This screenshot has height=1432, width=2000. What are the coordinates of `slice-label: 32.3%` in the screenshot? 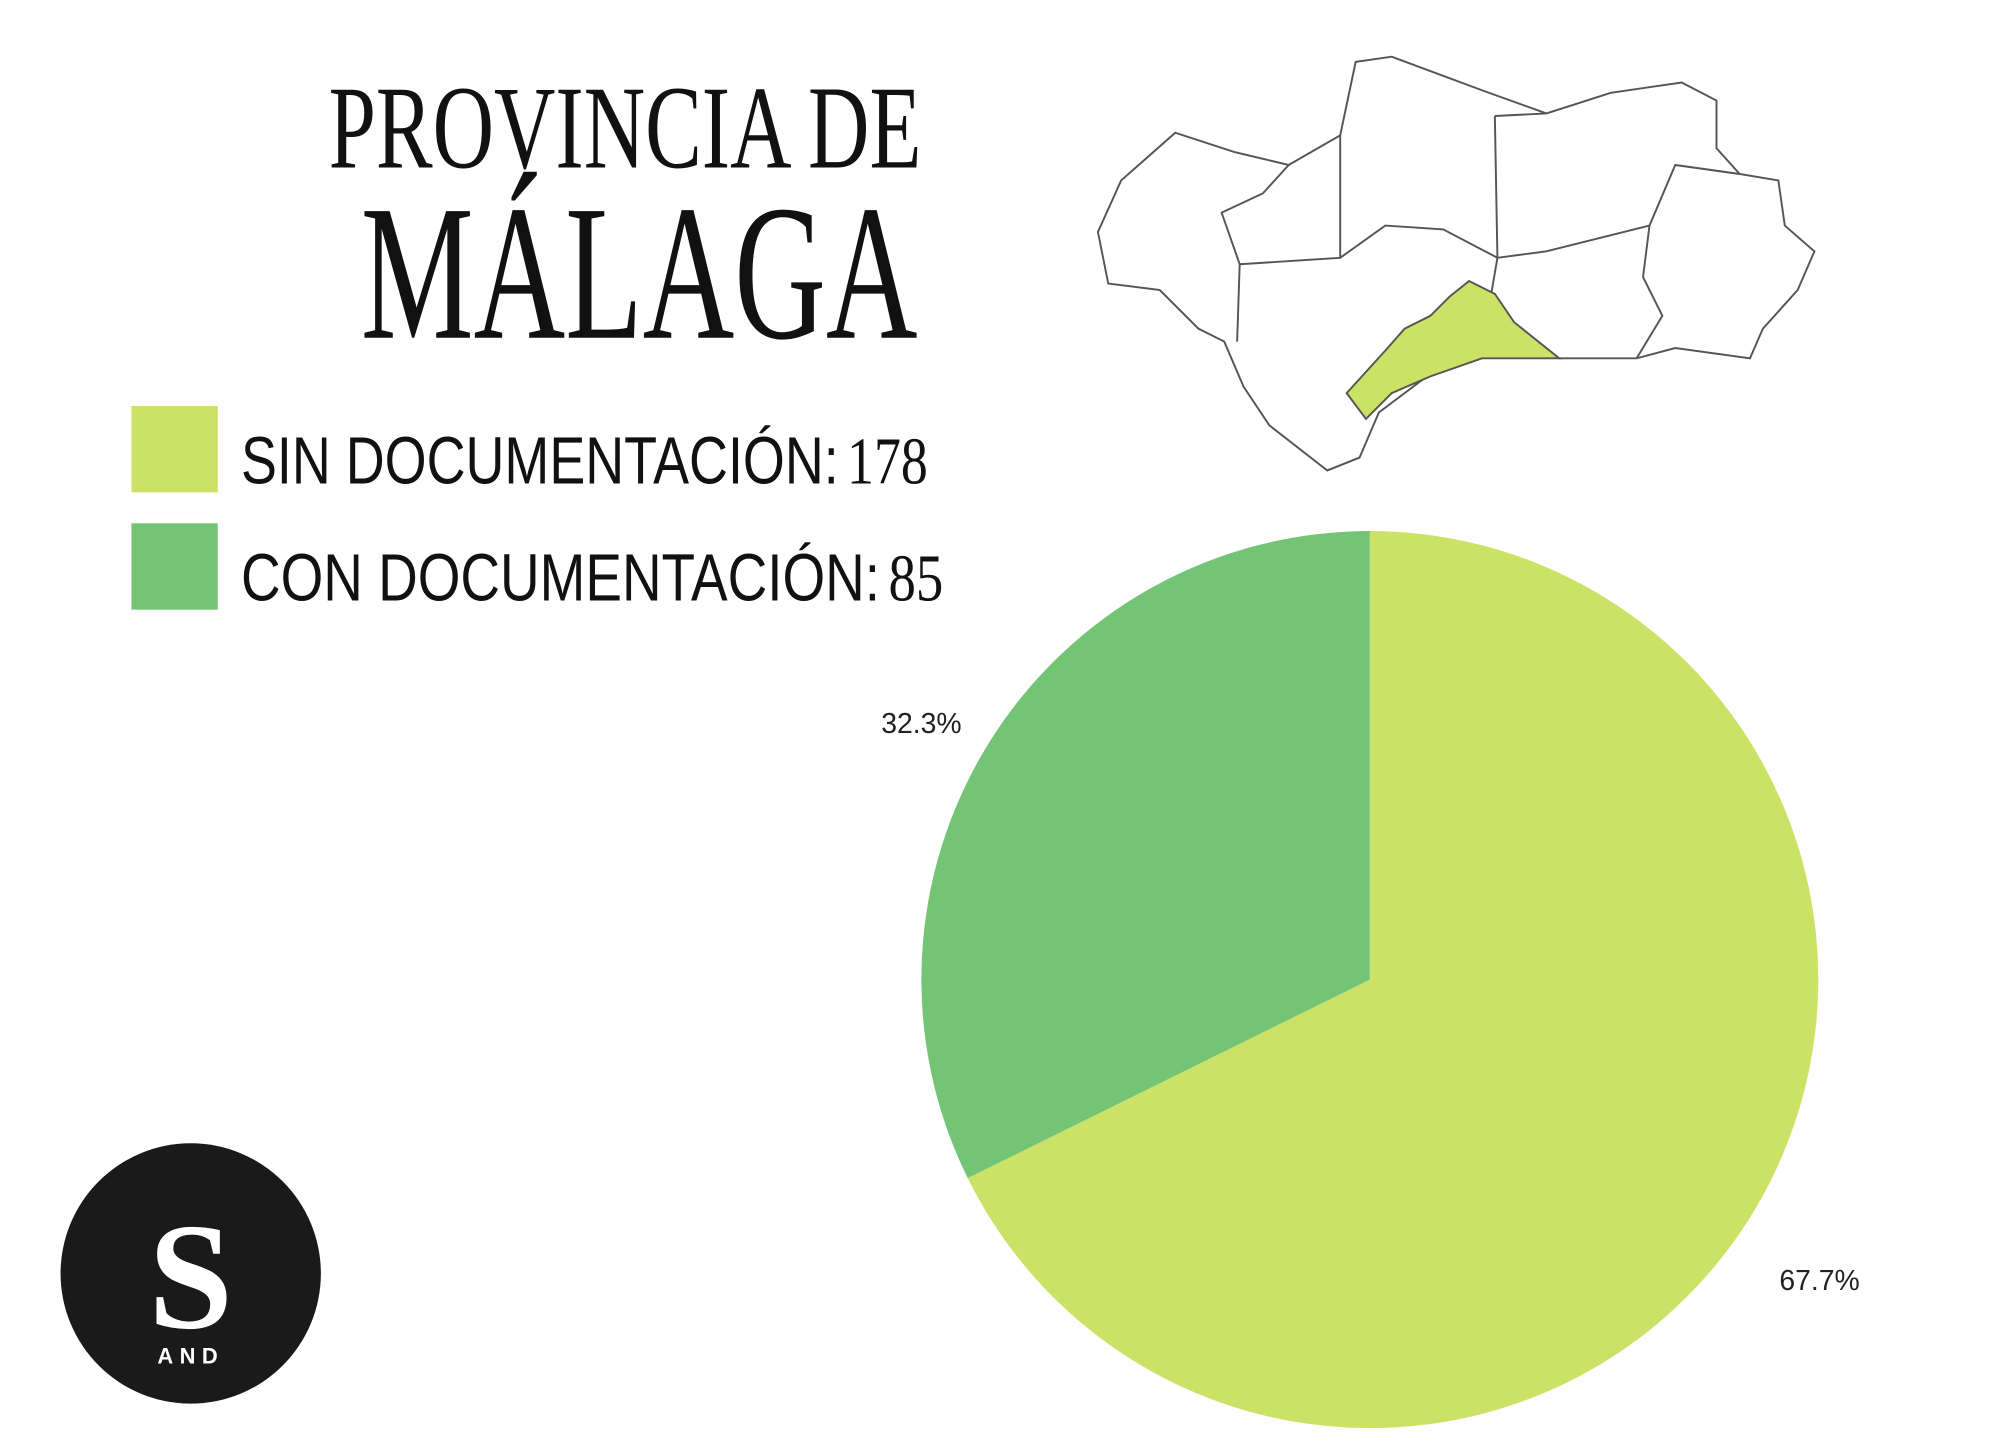 It's located at (921, 724).